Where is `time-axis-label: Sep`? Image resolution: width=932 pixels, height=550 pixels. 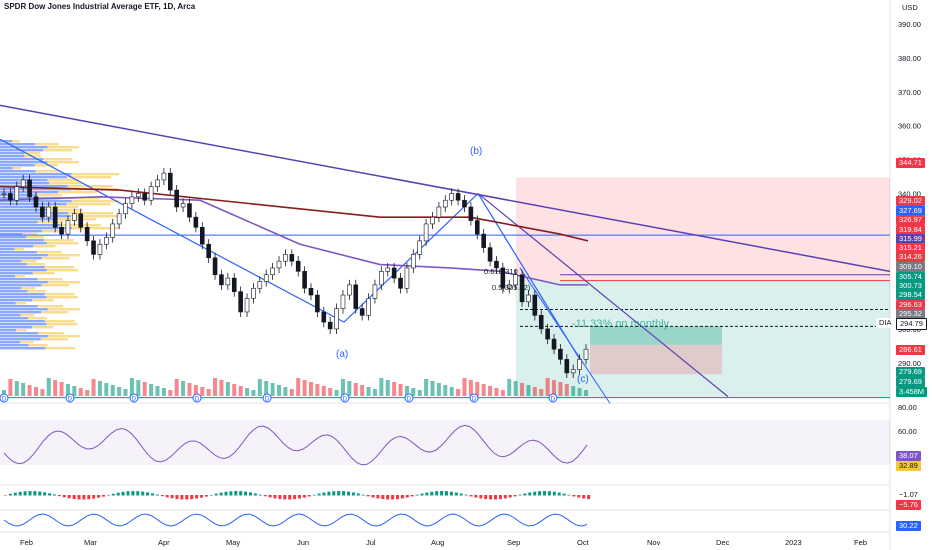
time-axis-label: Sep is located at coordinates (513, 542).